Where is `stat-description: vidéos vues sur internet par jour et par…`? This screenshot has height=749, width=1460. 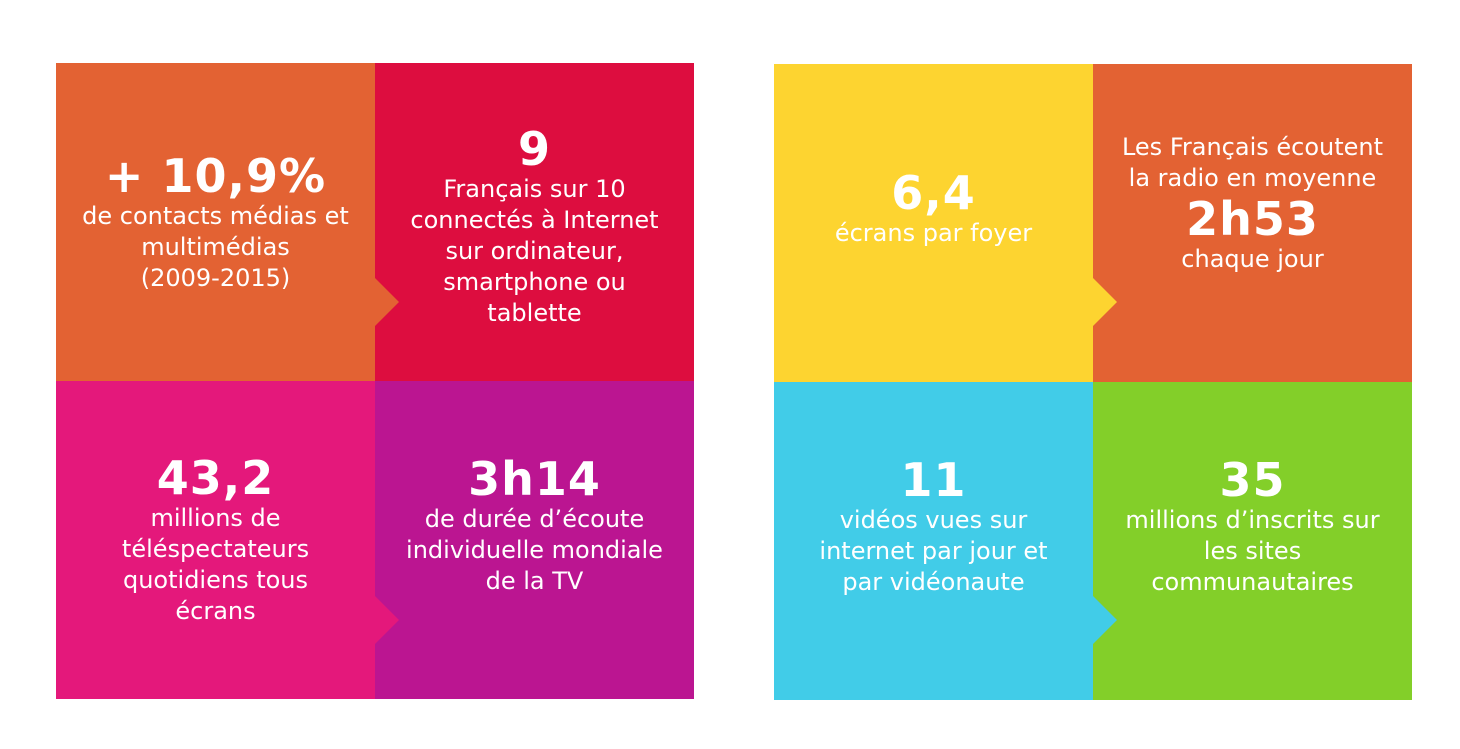
stat-description: vidéos vues sur internet par jour et par… is located at coordinates (933, 550).